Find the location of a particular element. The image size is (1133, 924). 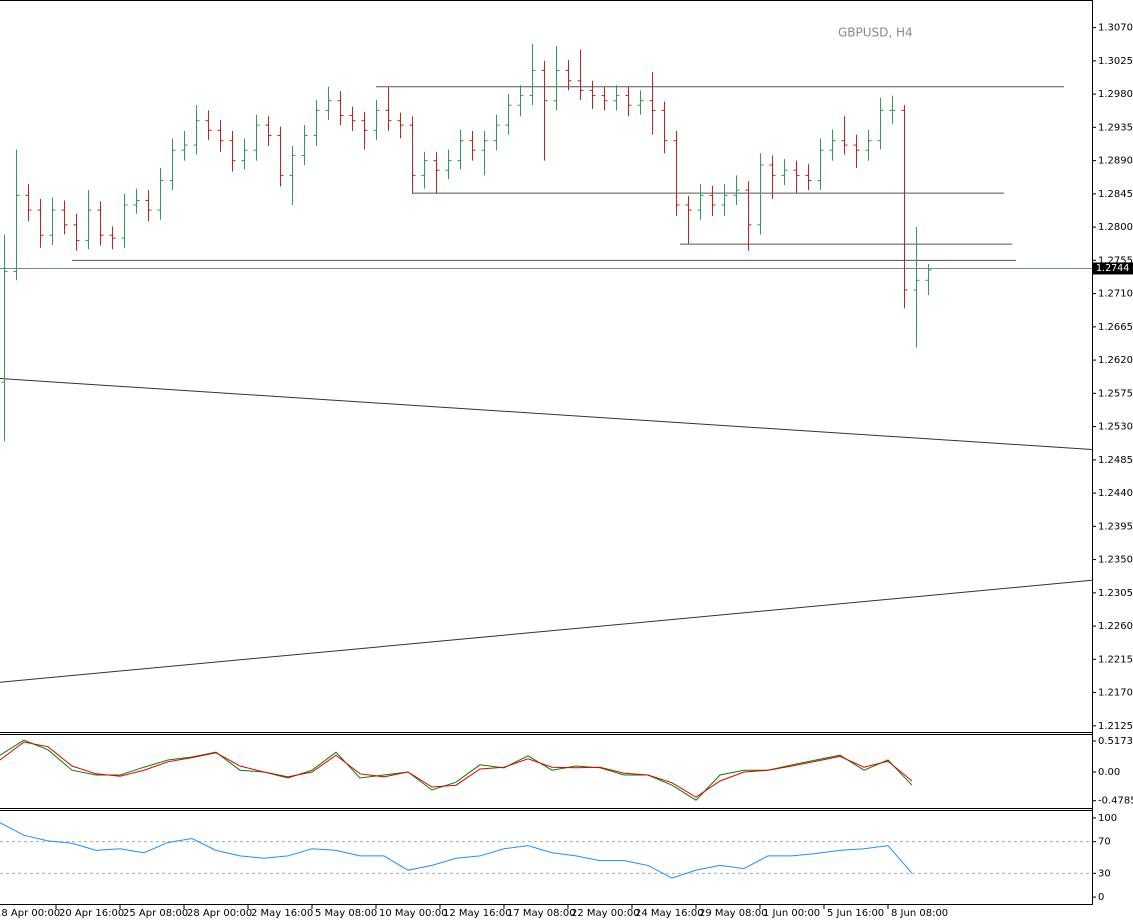

y-tick-label: 1.2260 is located at coordinates (1115, 626).